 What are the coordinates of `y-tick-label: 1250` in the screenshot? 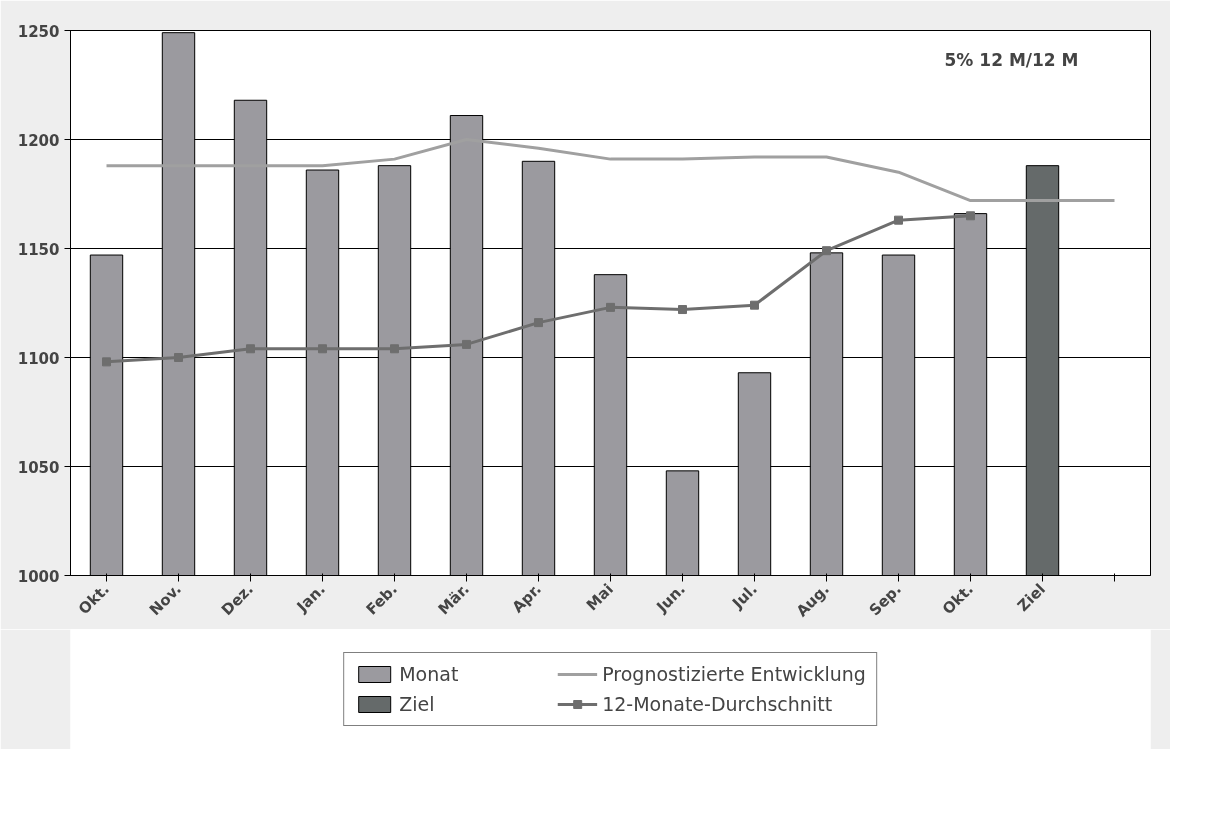 It's located at (38, 31).